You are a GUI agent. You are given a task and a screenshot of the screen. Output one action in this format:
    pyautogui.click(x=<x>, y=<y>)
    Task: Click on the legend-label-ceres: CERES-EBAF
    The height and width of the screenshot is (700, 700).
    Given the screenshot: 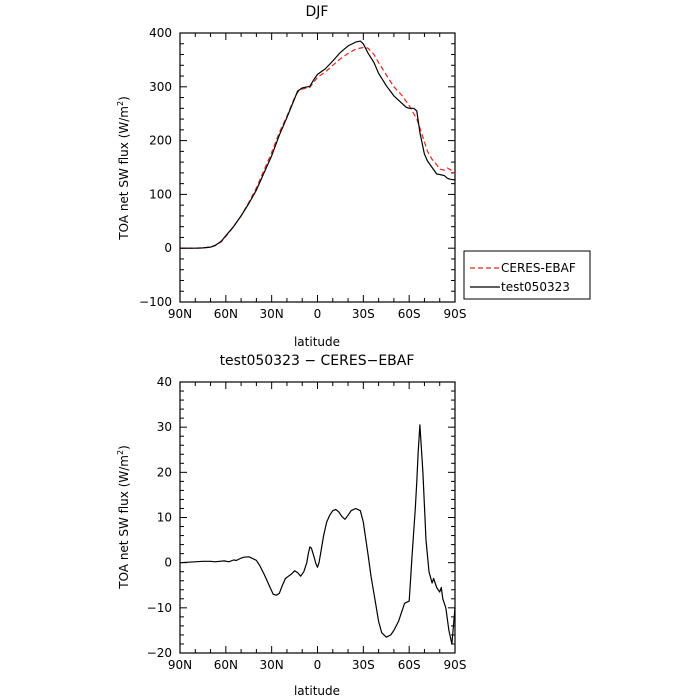 What is the action you would take?
    pyautogui.click(x=538, y=268)
    